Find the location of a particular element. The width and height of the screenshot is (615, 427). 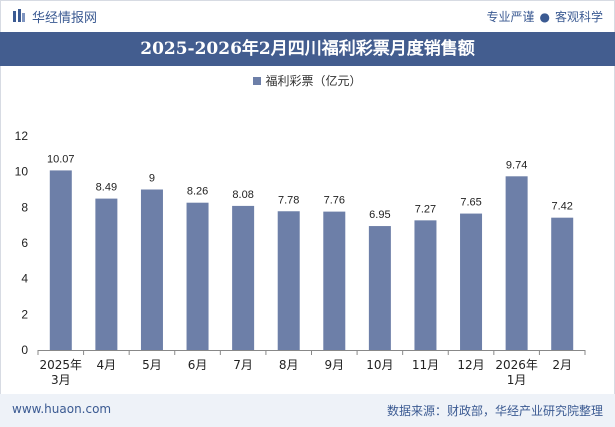

x-tick-label: 3月 is located at coordinates (61, 380).